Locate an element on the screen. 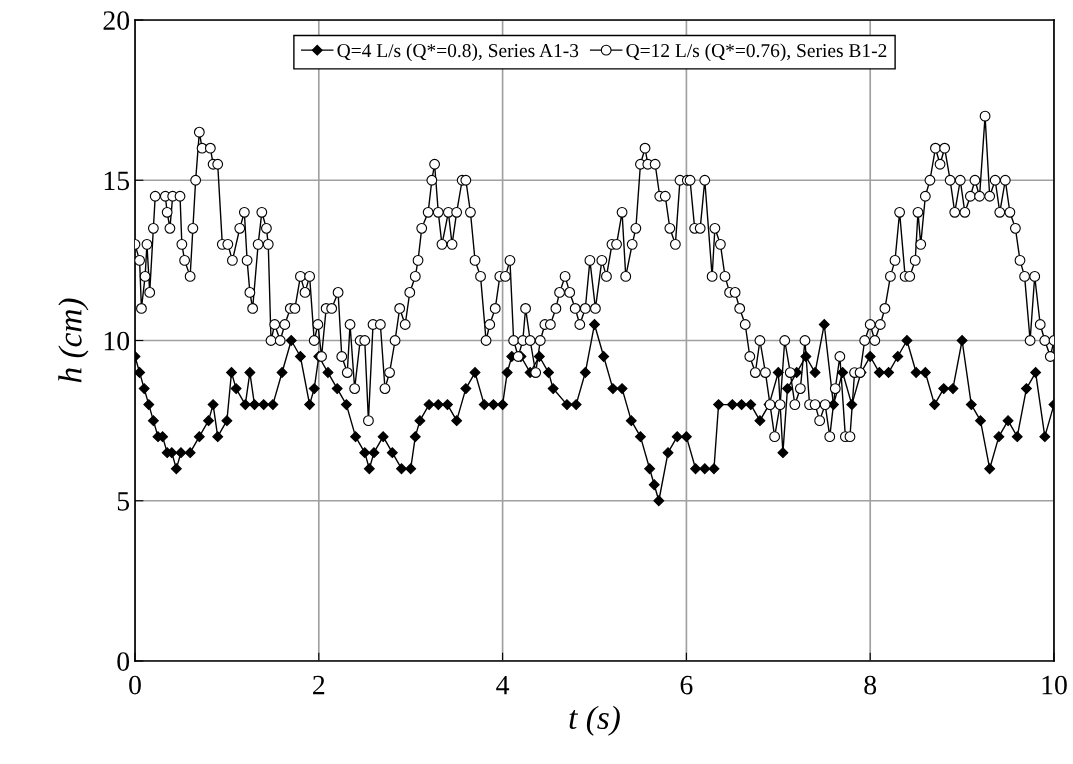 This screenshot has width=1073, height=764. y-tick-label: 20 is located at coordinates (116, 20).